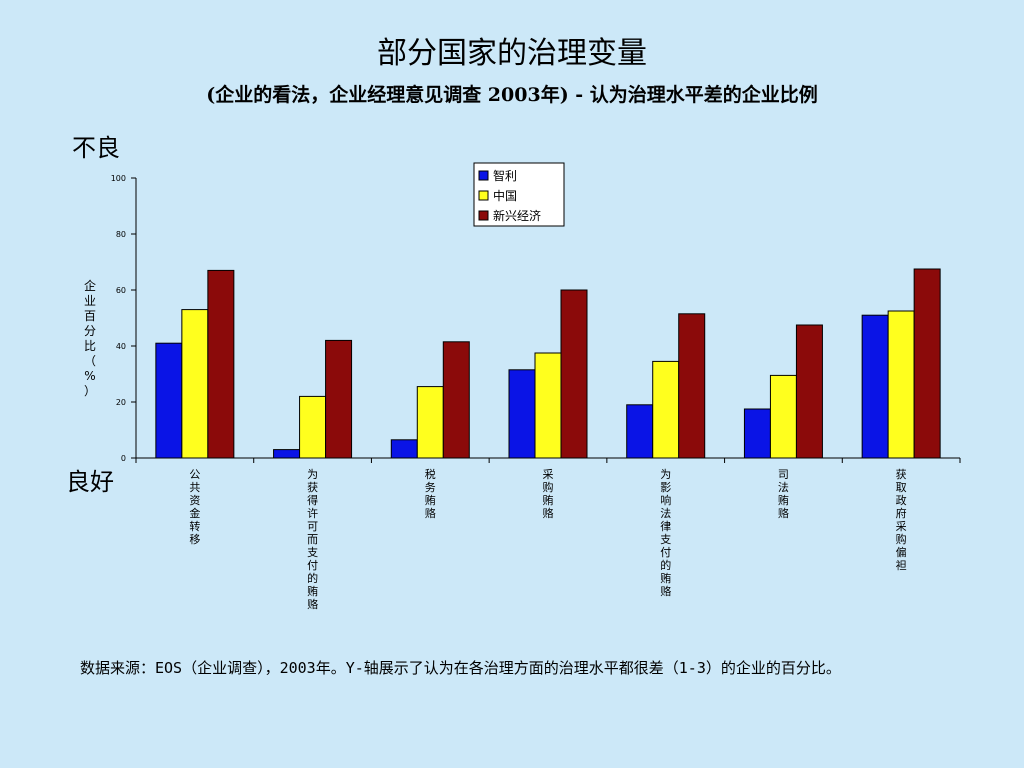  Describe the element at coordinates (512, 53) in the screenshot. I see `chart-title: 部分国家的治理变量` at that location.